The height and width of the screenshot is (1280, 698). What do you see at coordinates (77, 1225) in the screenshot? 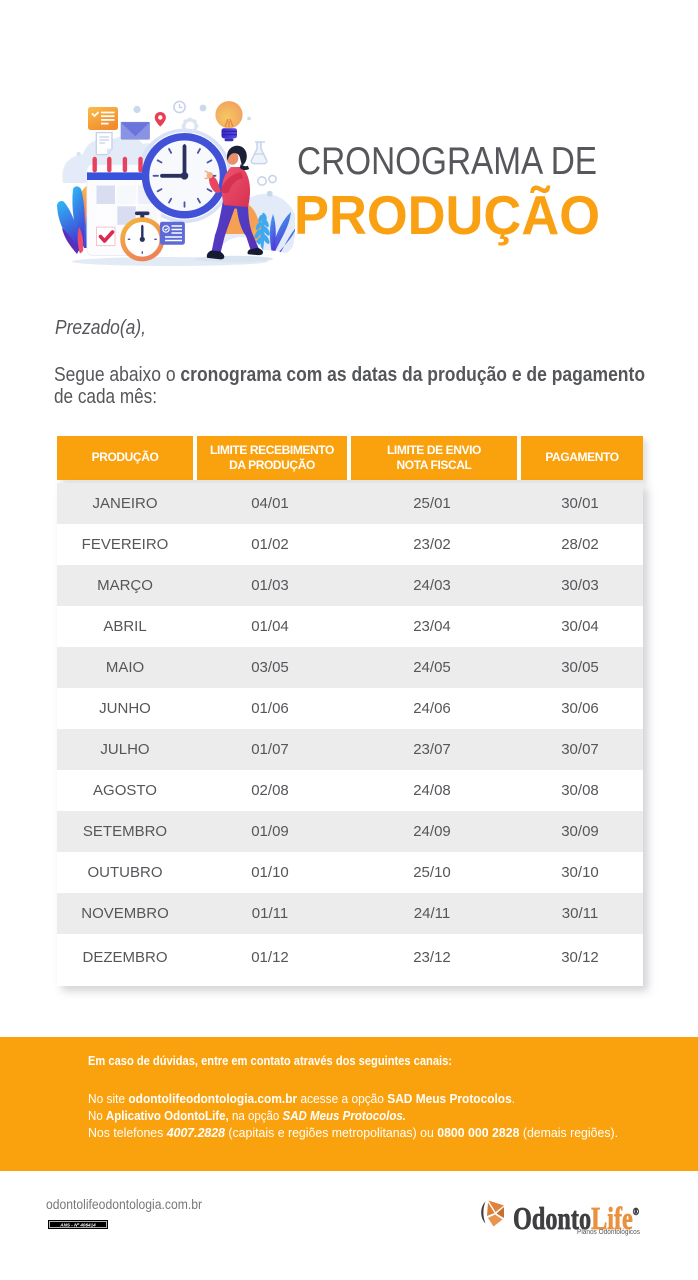
I see `svg-text: ANS - Nº 406414` at bounding box center [77, 1225].